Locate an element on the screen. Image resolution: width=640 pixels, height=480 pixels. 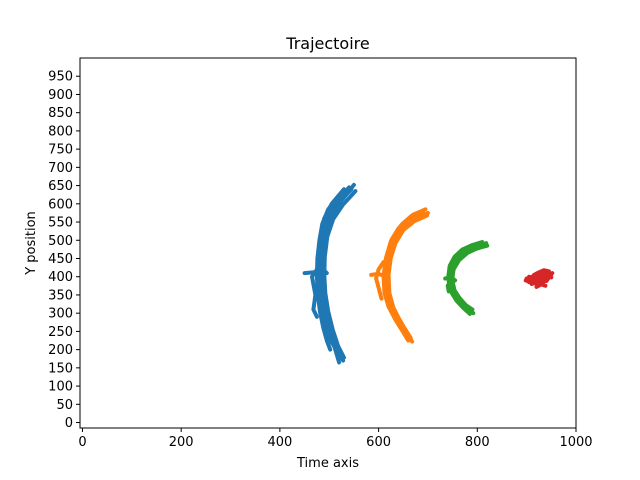
y-tick-label: 200 is located at coordinates (60, 350).